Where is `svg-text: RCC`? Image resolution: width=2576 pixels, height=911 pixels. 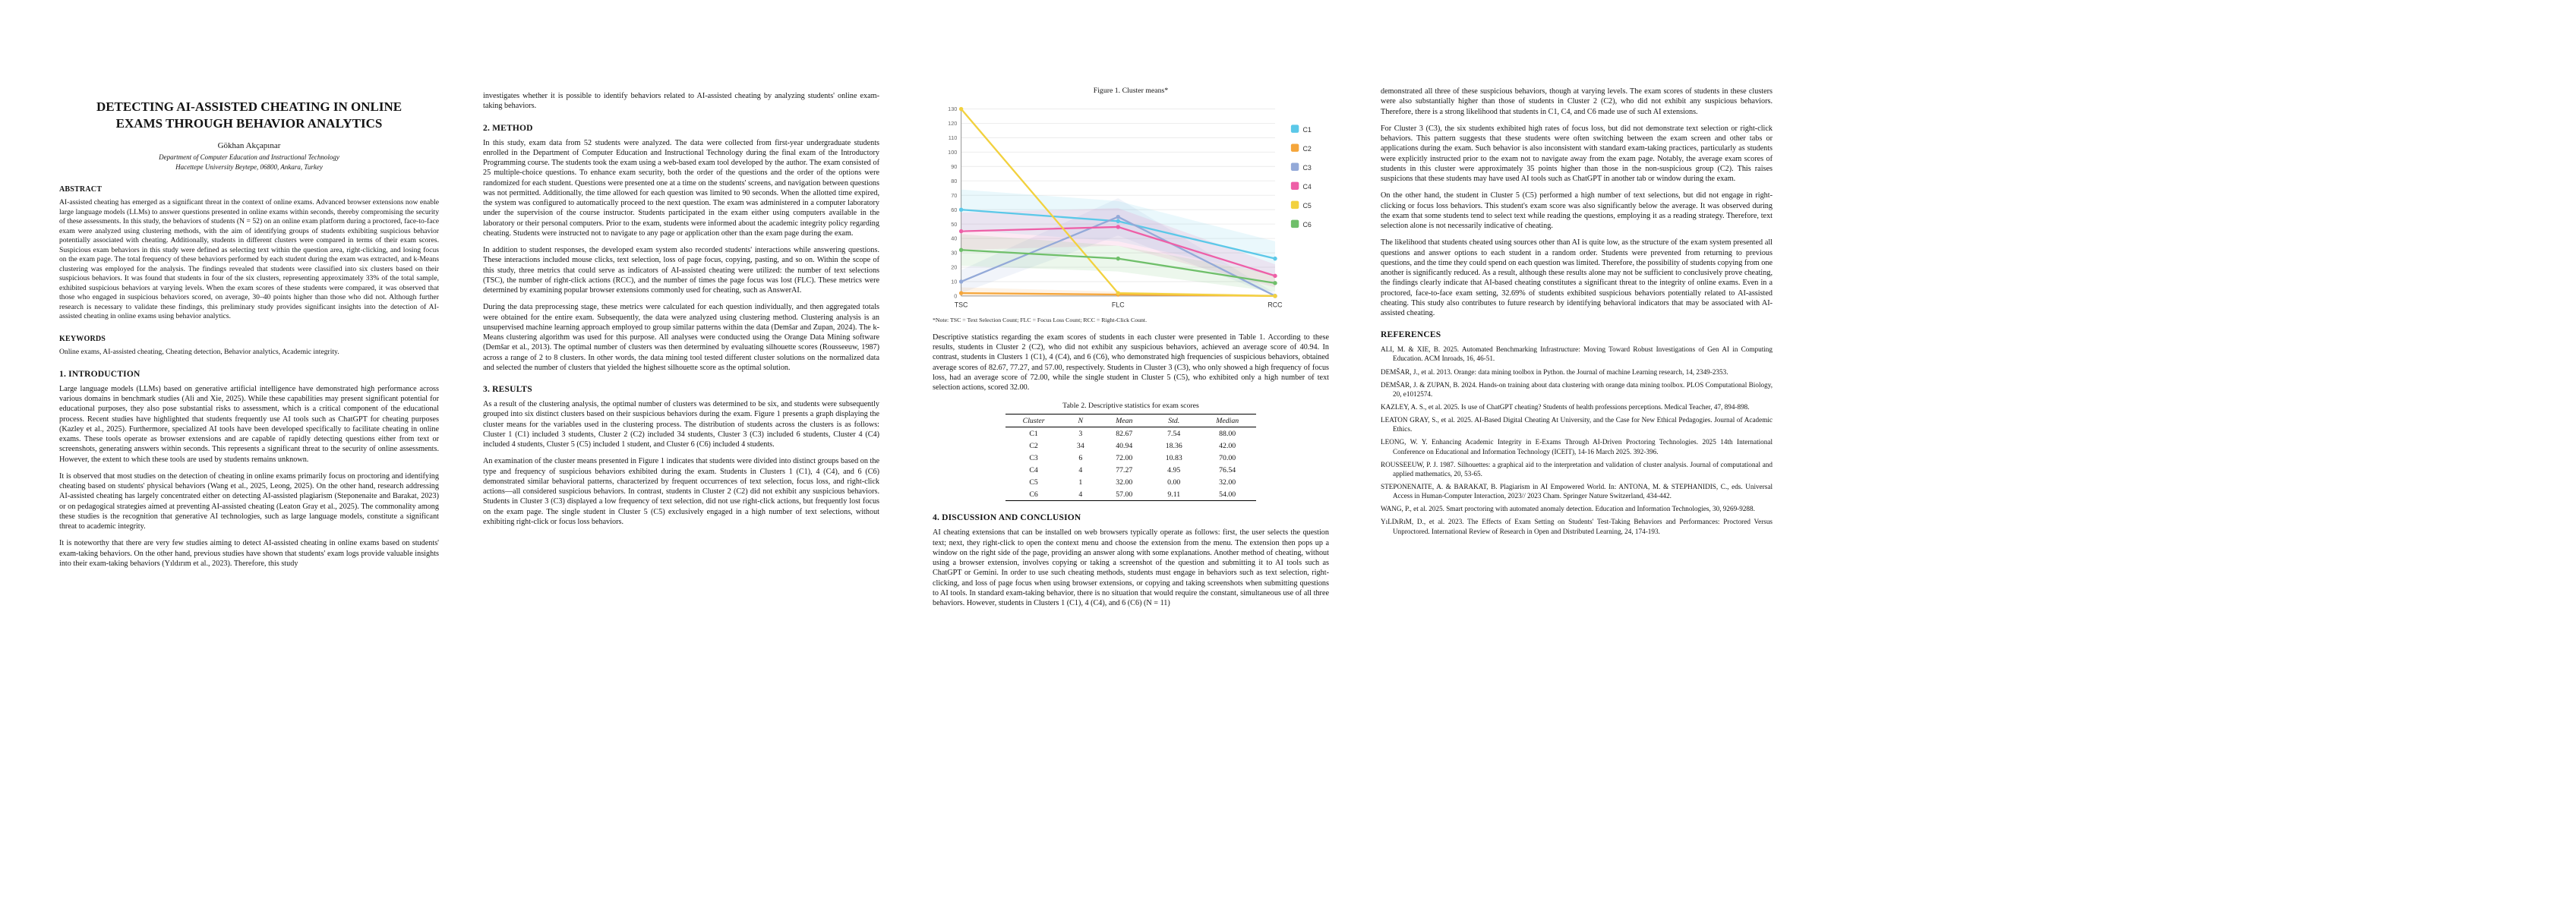 svg-text: RCC is located at coordinates (1275, 305).